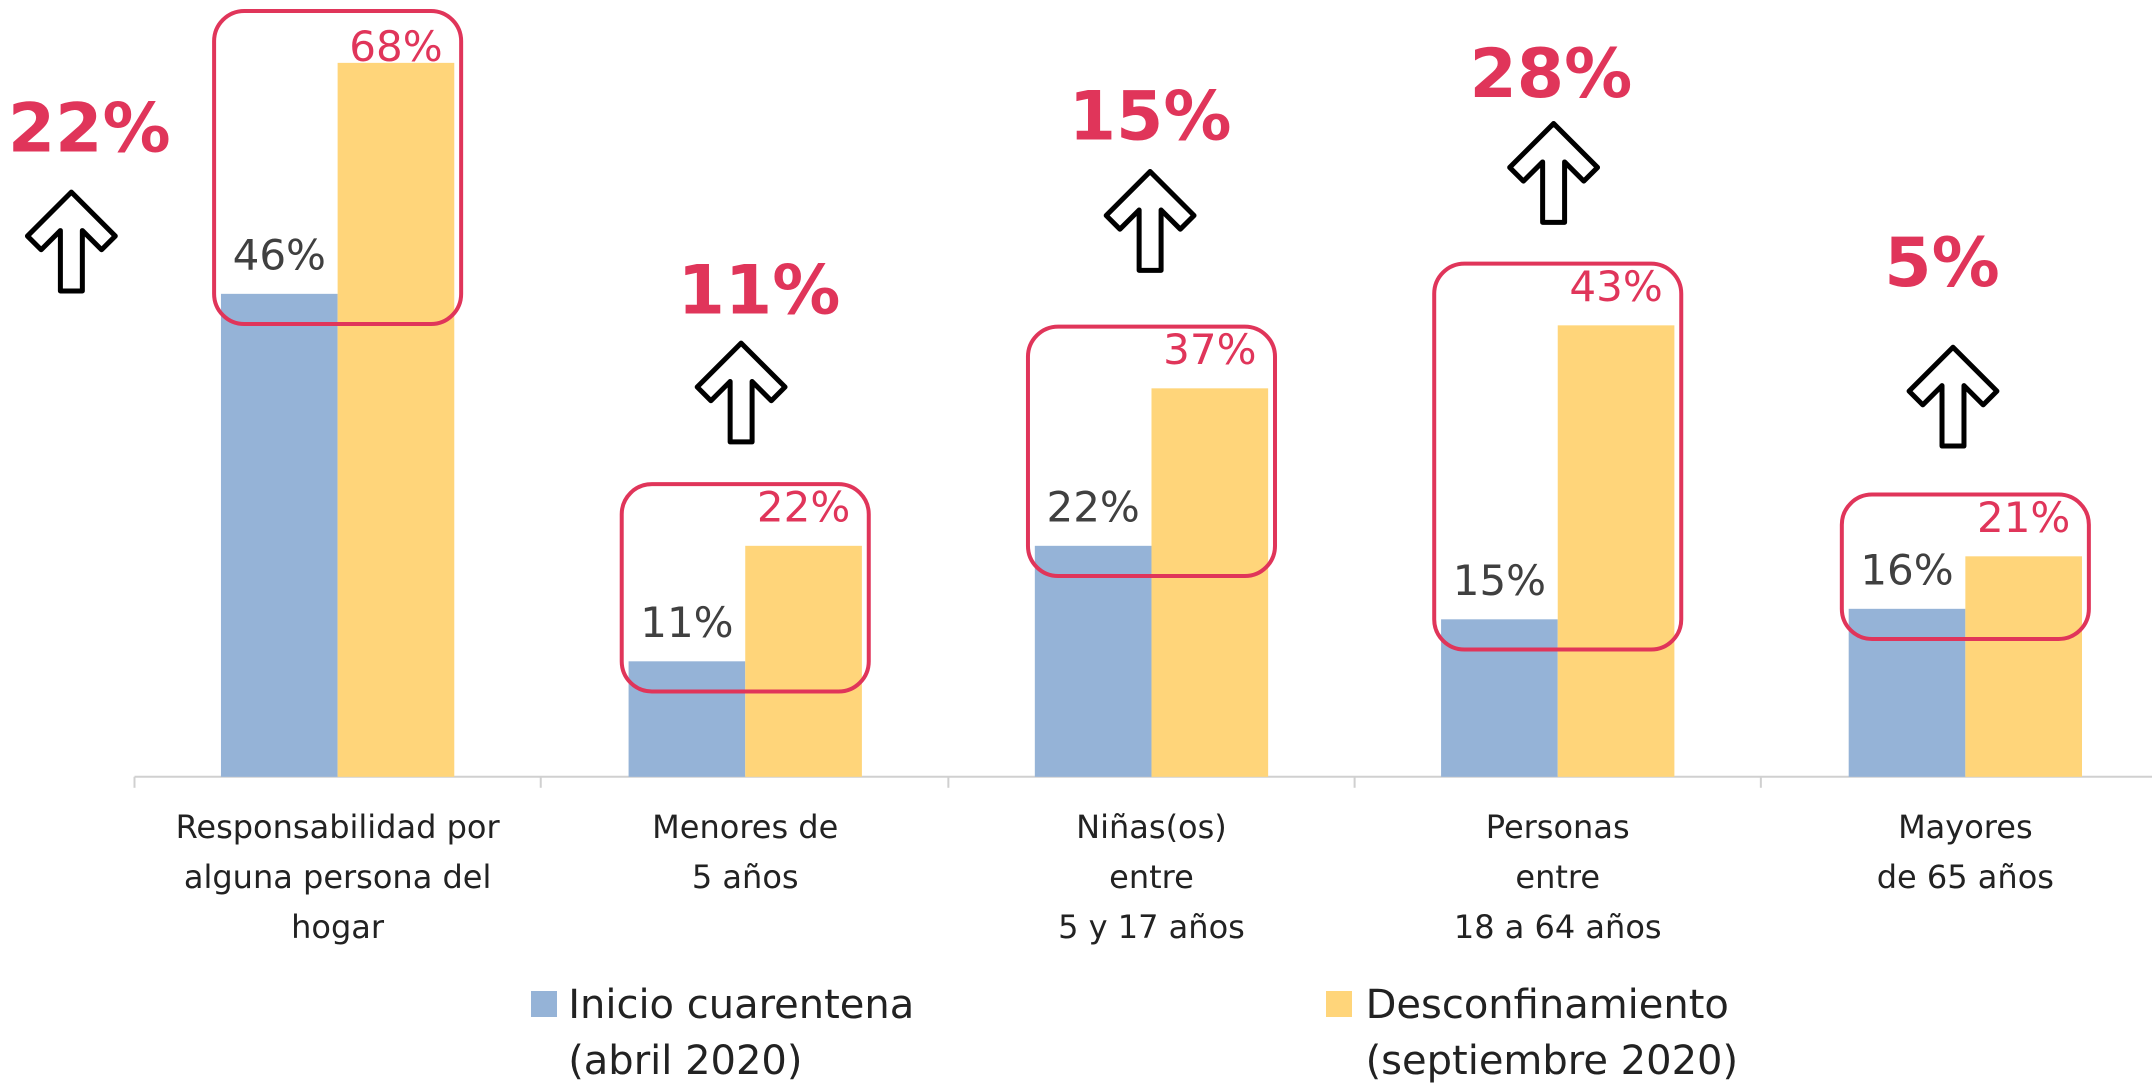  I want to click on x-tick-label: Personas entre 18 a 64 años, so click(1557, 876).